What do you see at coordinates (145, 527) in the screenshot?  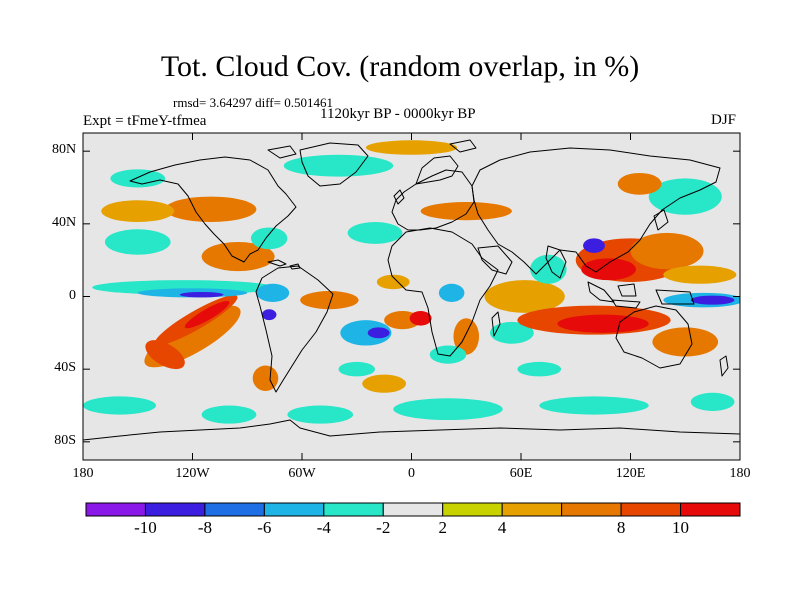 I see `colorbar-tick-label: -10` at bounding box center [145, 527].